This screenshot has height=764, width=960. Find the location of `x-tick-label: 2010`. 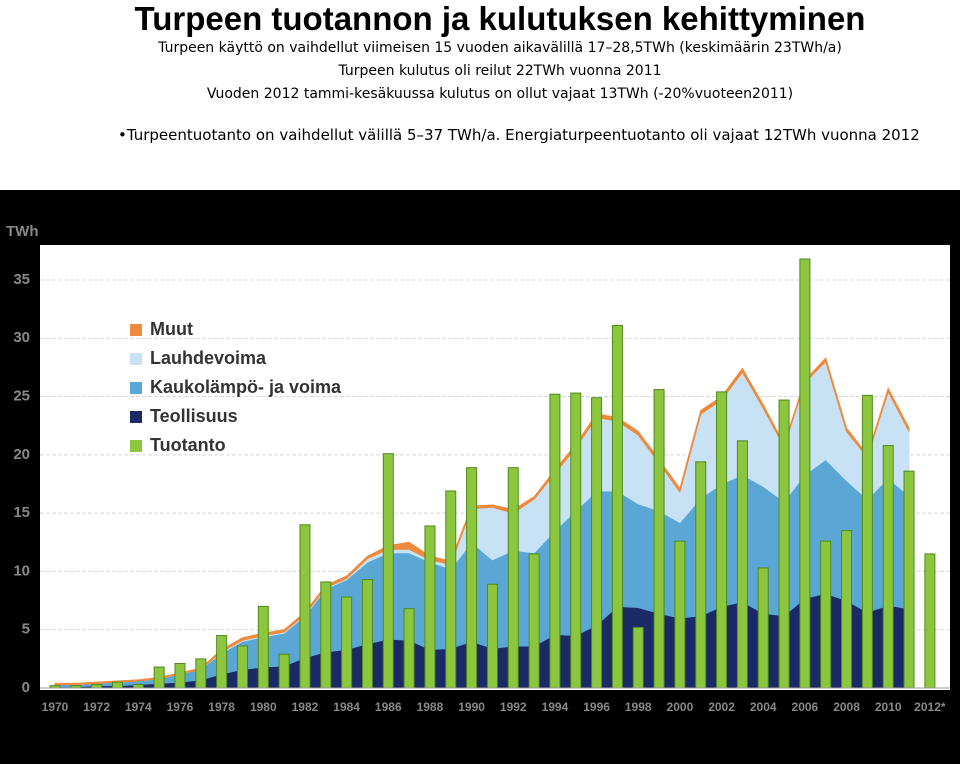

x-tick-label: 2010 is located at coordinates (888, 707).